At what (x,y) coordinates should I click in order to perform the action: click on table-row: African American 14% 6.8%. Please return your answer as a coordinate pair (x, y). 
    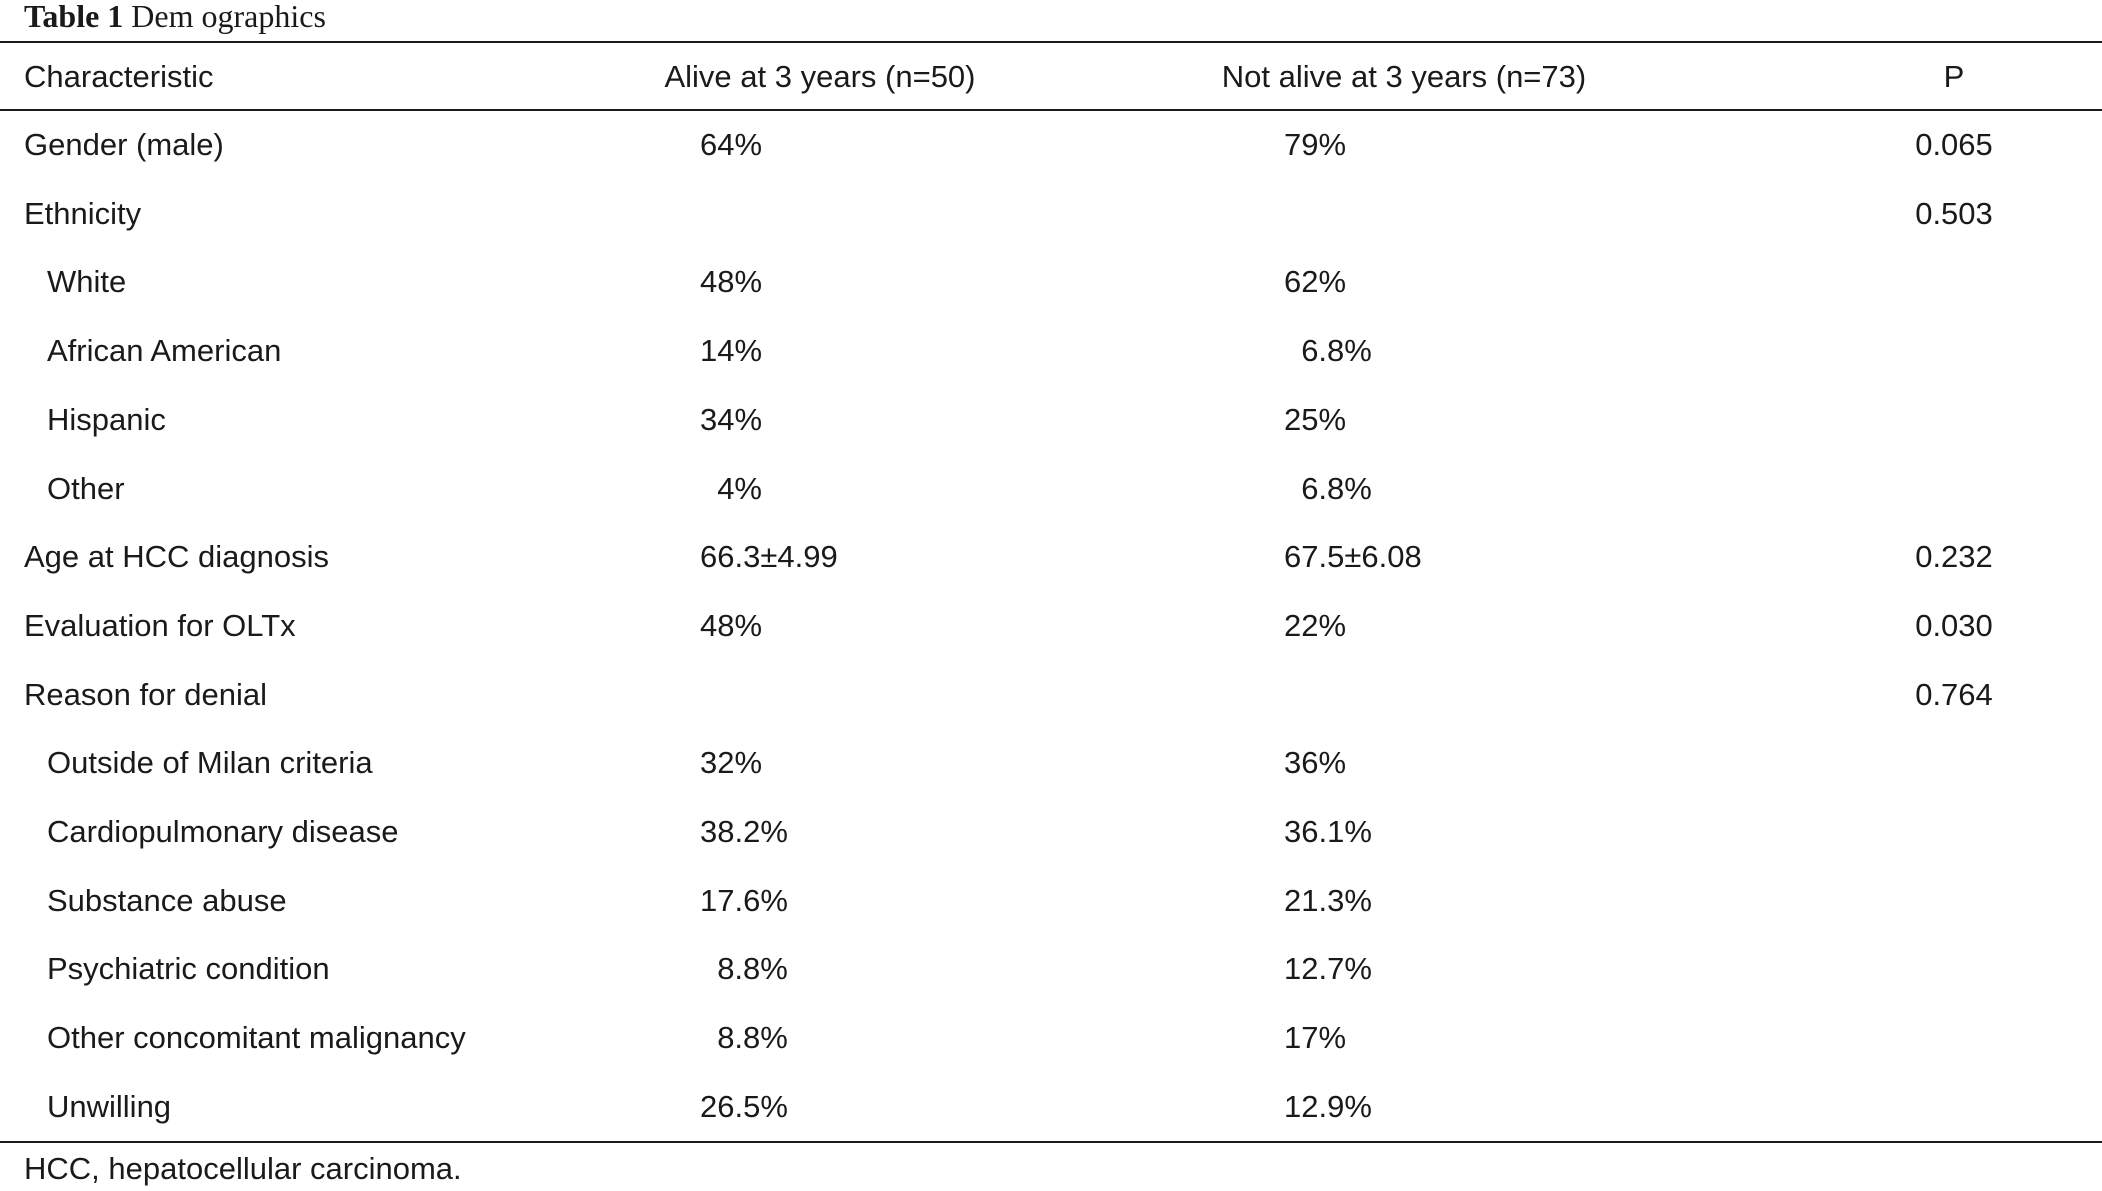
    Looking at the image, I should click on (1051, 351).